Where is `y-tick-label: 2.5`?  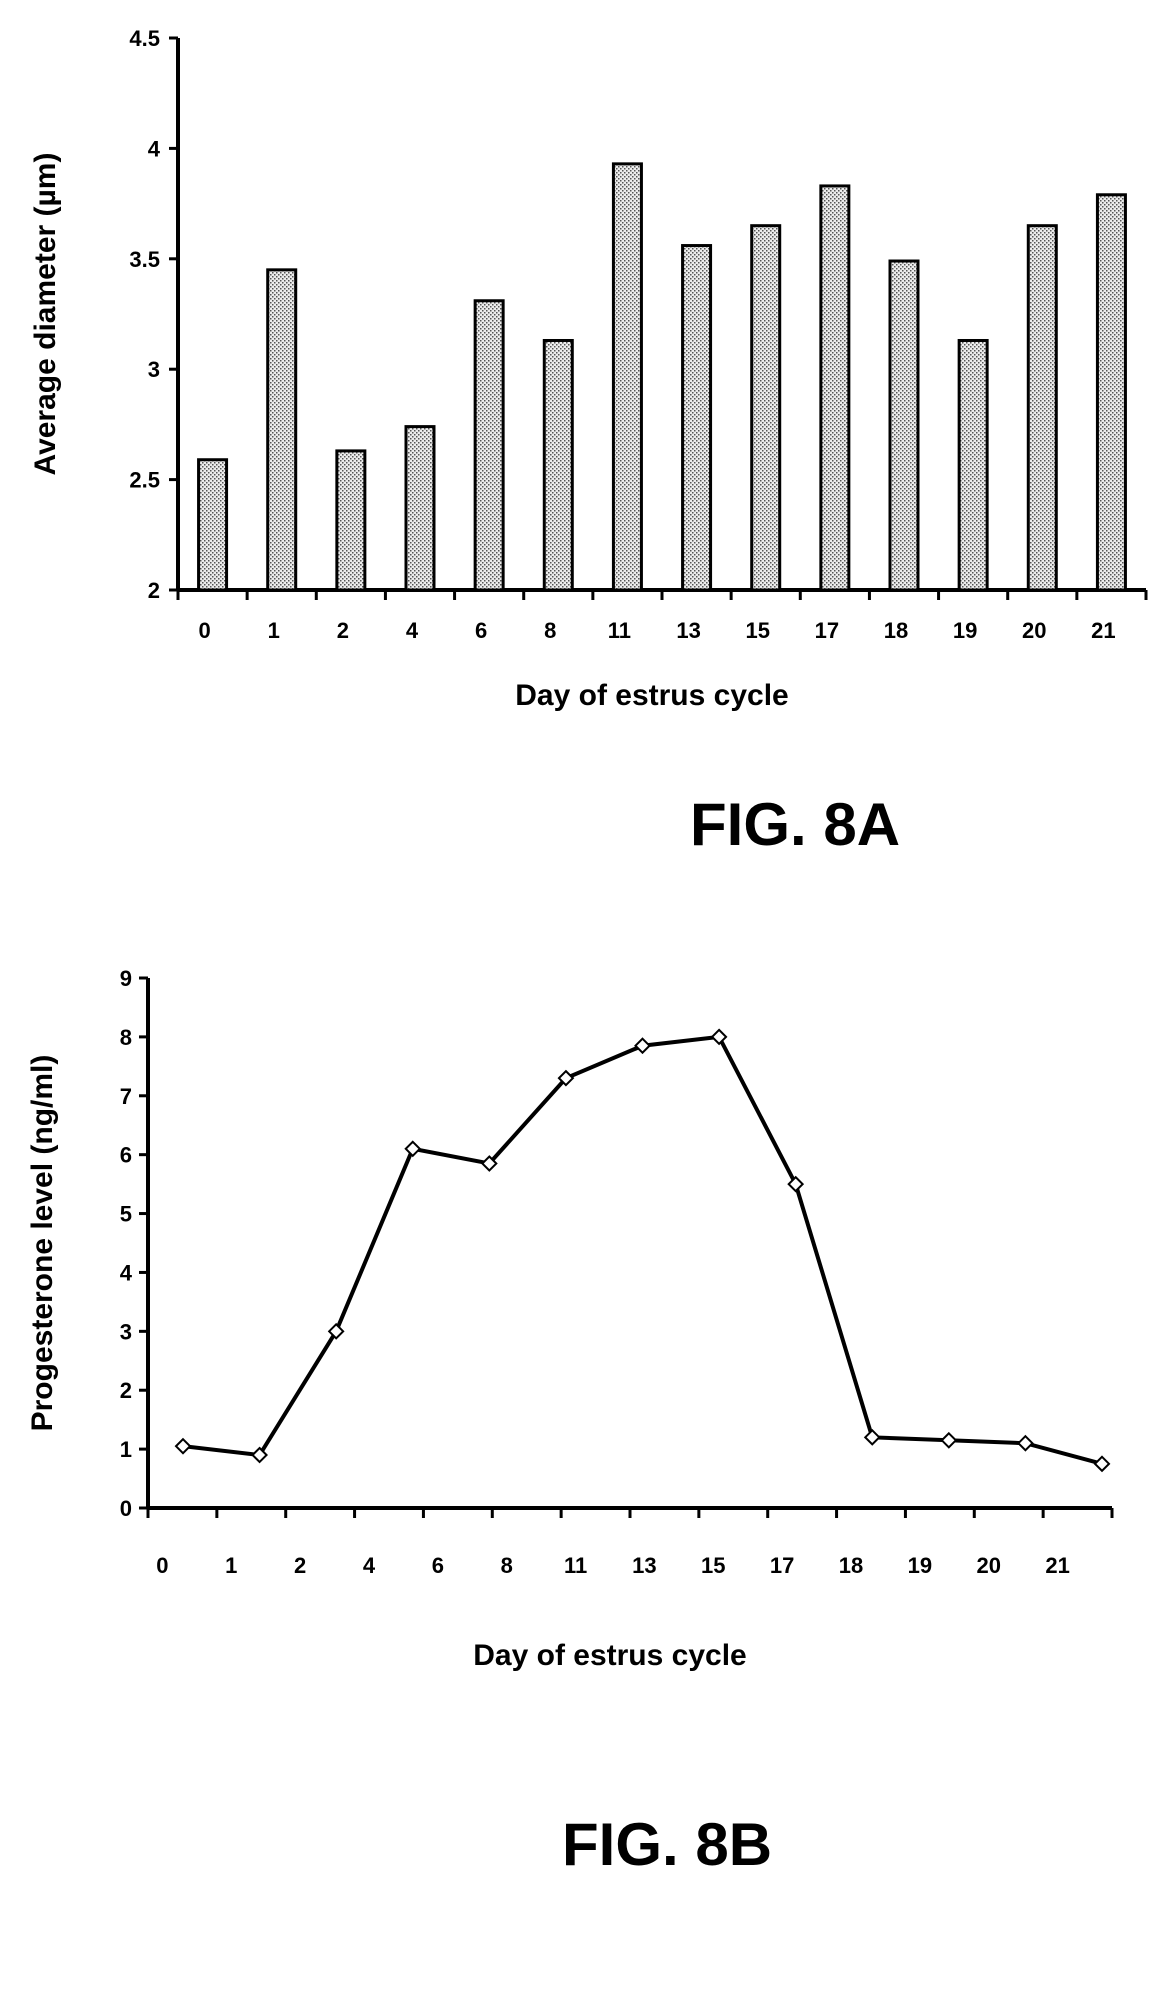 y-tick-label: 2.5 is located at coordinates (144, 480).